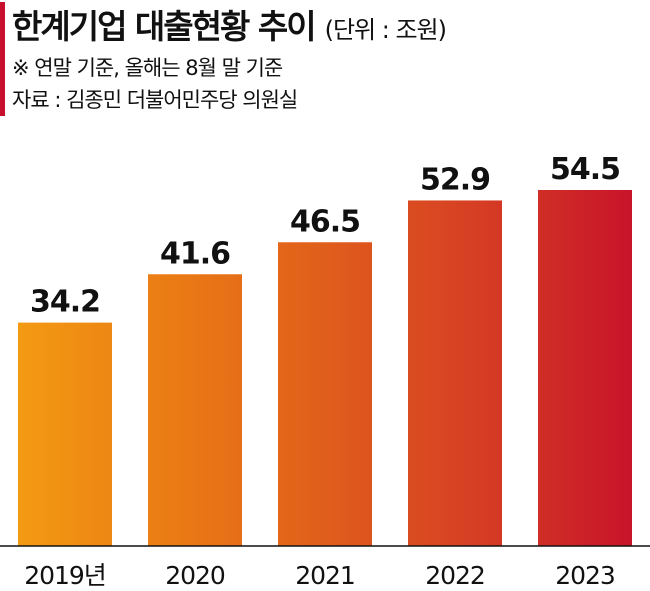 The image size is (650, 591). I want to click on chart-title: 한계기업 대출현황 추이, so click(164, 26).